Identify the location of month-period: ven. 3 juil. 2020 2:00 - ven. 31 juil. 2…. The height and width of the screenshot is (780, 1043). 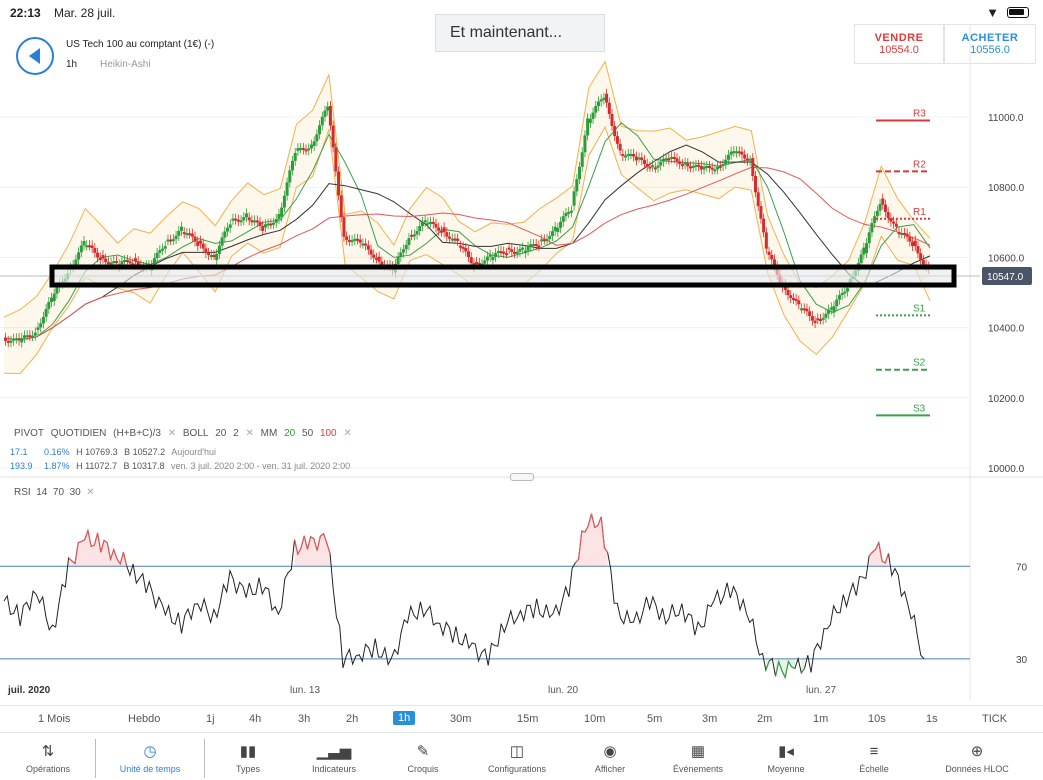
(261, 466).